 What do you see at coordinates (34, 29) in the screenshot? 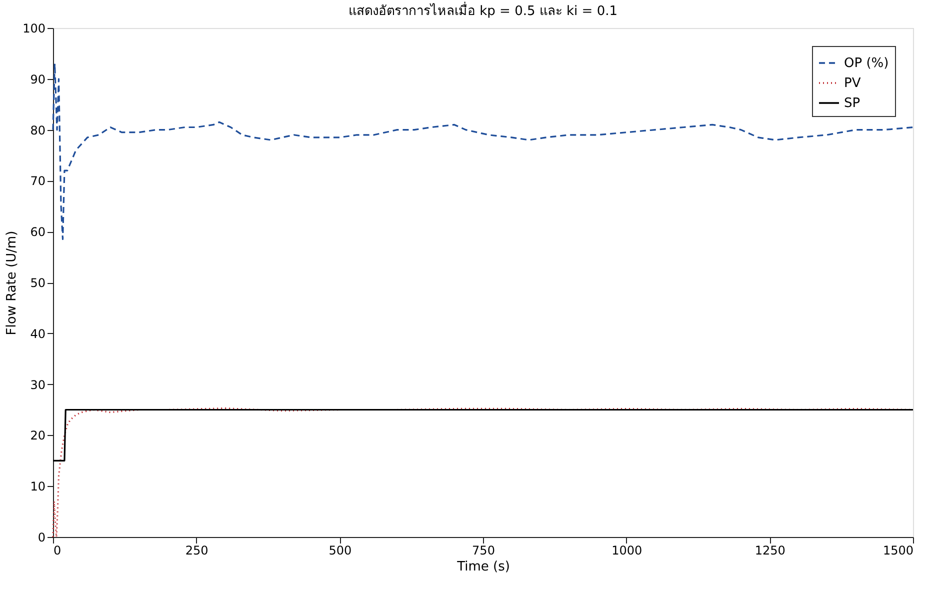
I see `y-tick-label: 100` at bounding box center [34, 29].